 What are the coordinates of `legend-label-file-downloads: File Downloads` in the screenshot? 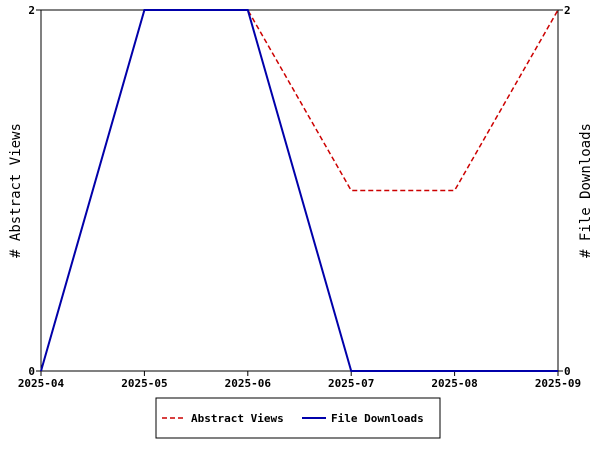 It's located at (377, 418).